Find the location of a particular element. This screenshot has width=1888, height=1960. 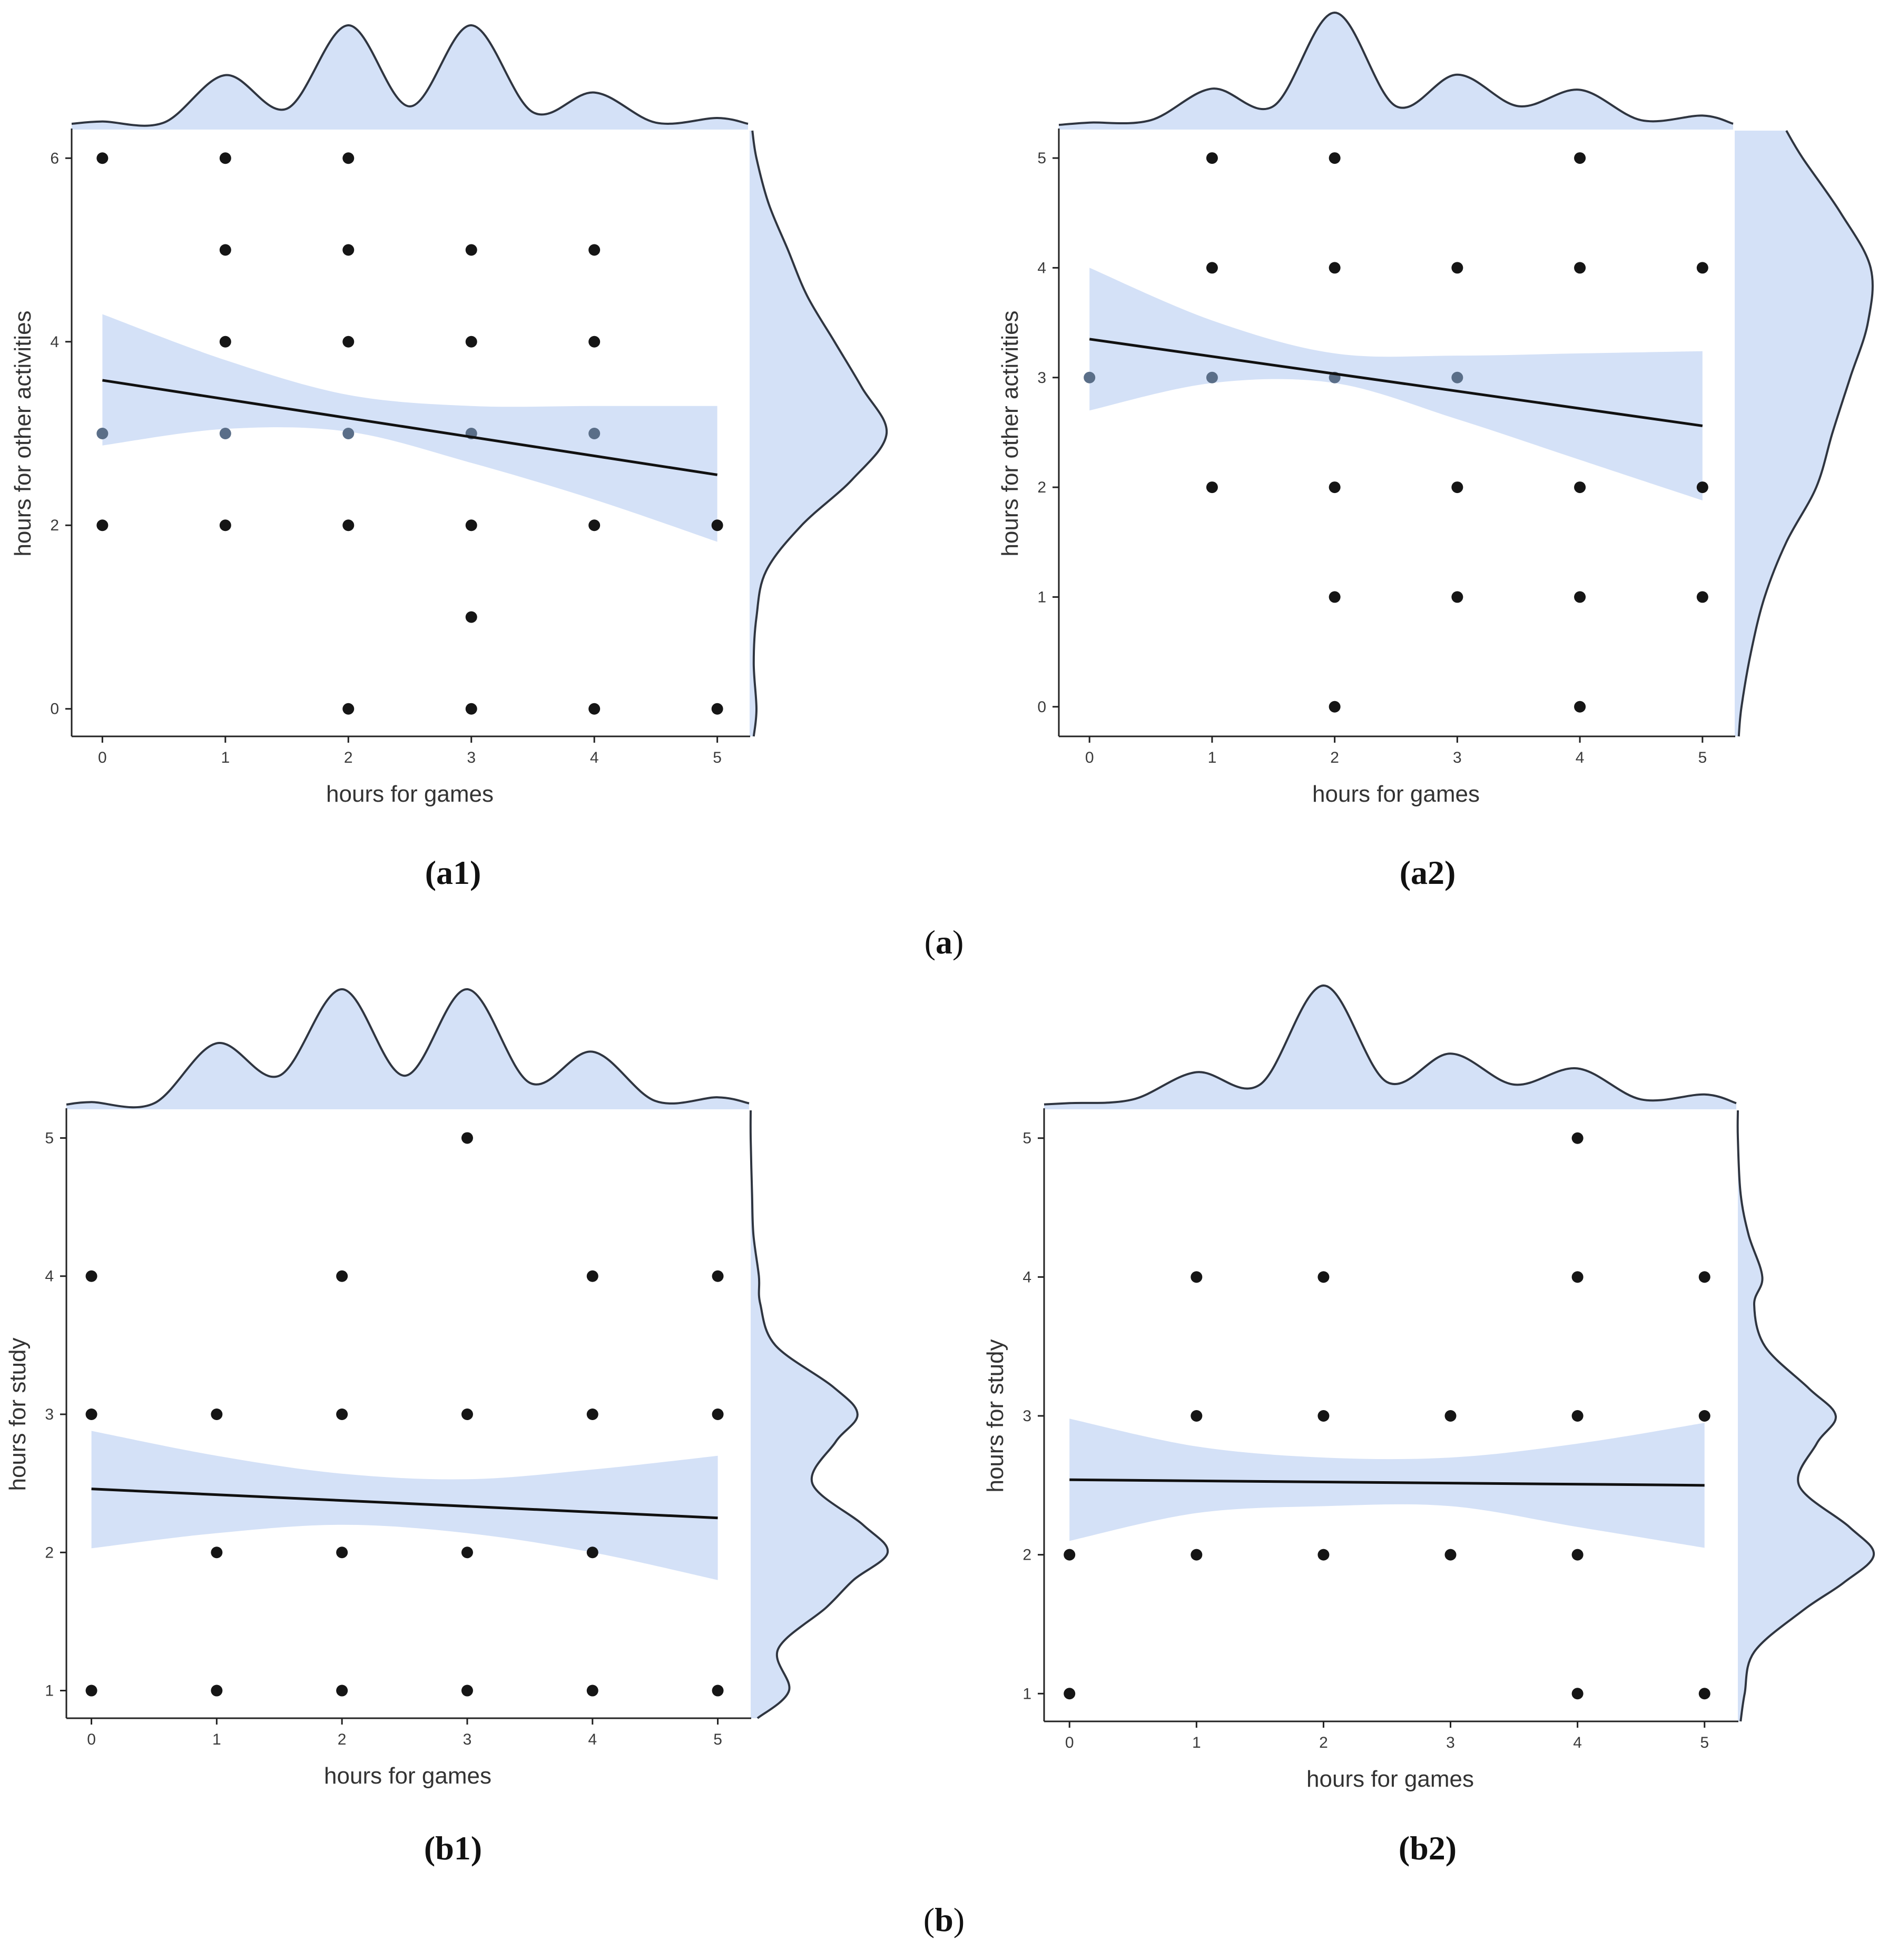

y-axis-title: hours for study is located at coordinates (18, 1414).